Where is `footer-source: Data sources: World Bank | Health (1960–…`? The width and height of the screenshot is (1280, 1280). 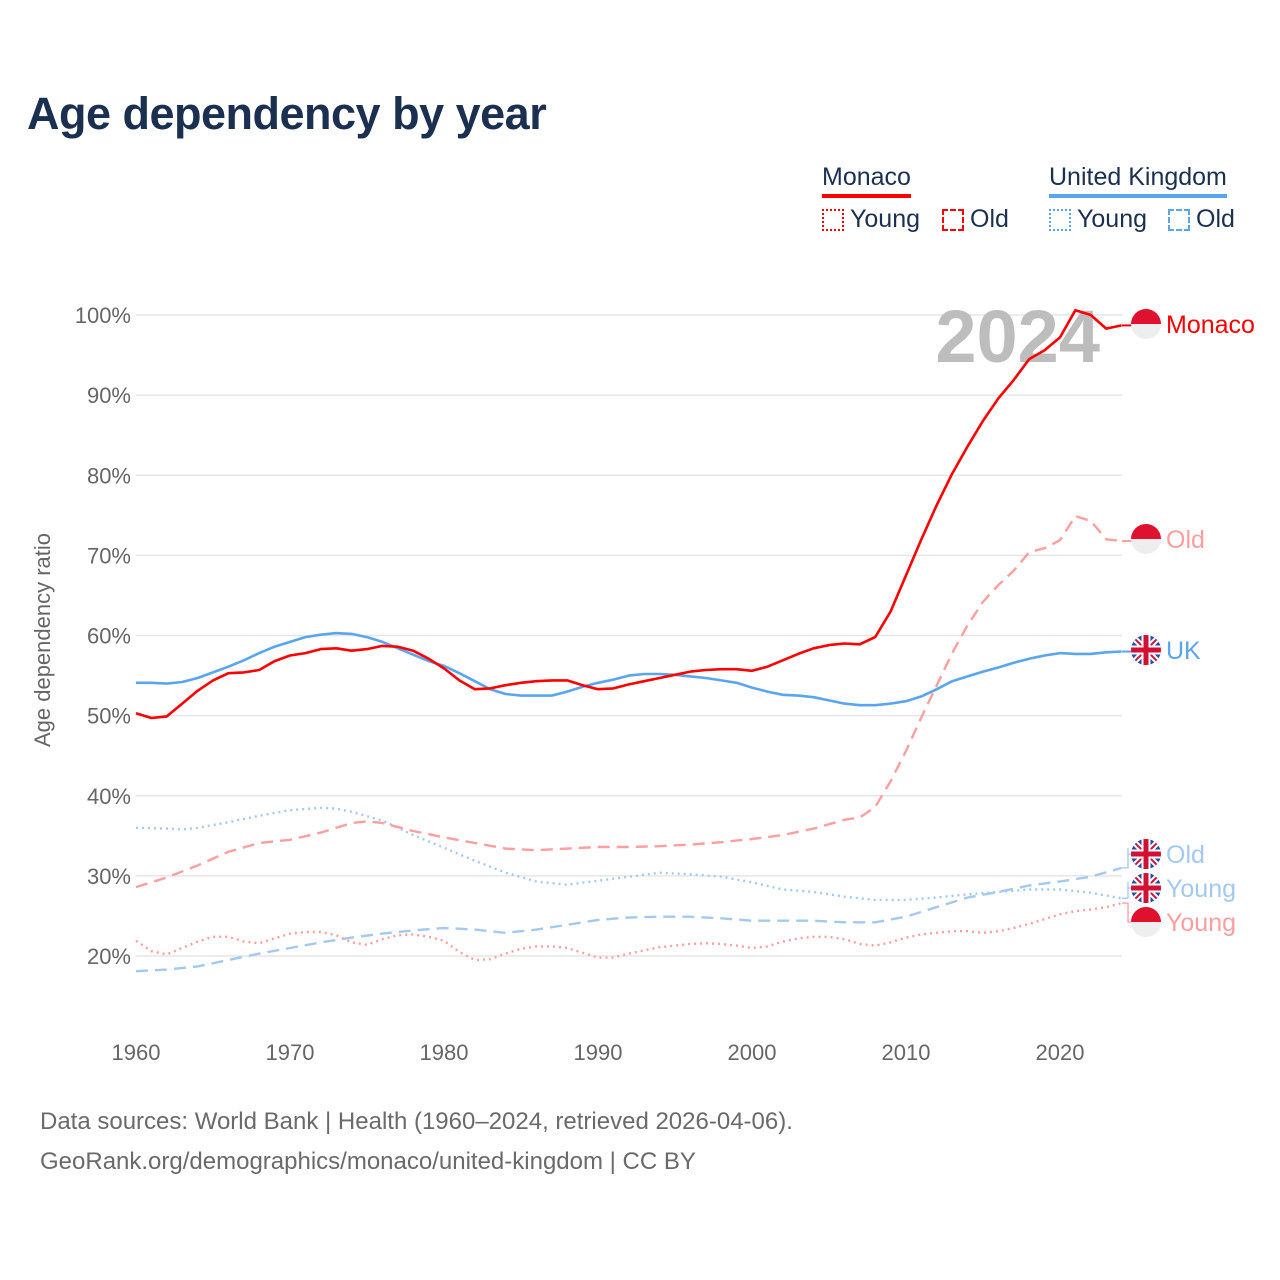 footer-source: Data sources: World Bank | Health (1960–… is located at coordinates (416, 1121).